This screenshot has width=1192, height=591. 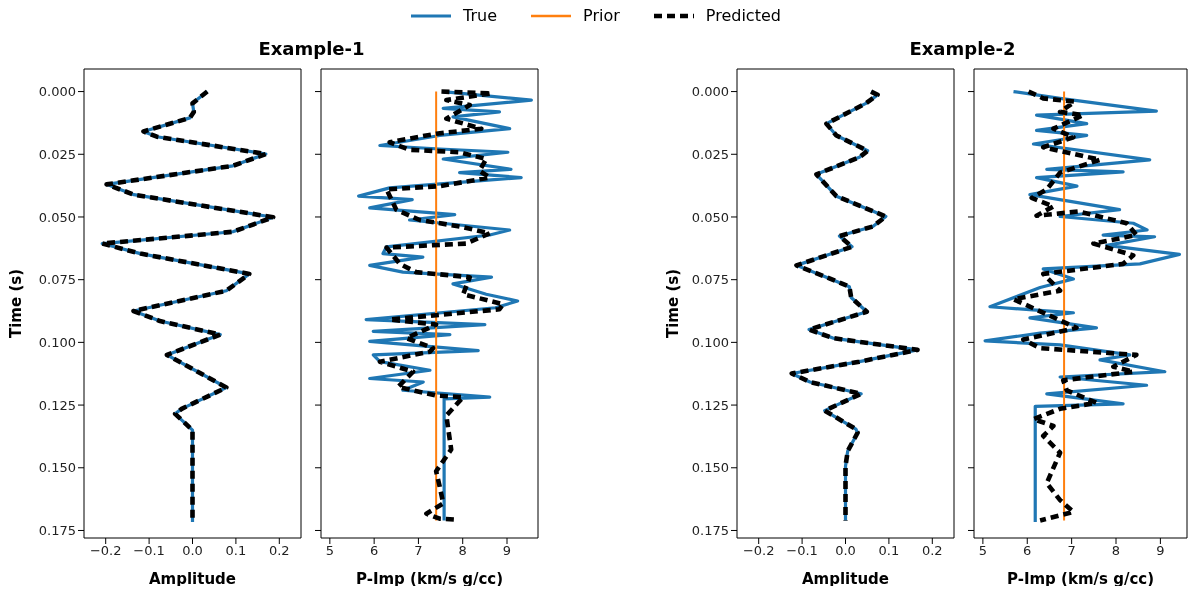 I want to click on legend-label: Predicted, so click(x=743, y=15).